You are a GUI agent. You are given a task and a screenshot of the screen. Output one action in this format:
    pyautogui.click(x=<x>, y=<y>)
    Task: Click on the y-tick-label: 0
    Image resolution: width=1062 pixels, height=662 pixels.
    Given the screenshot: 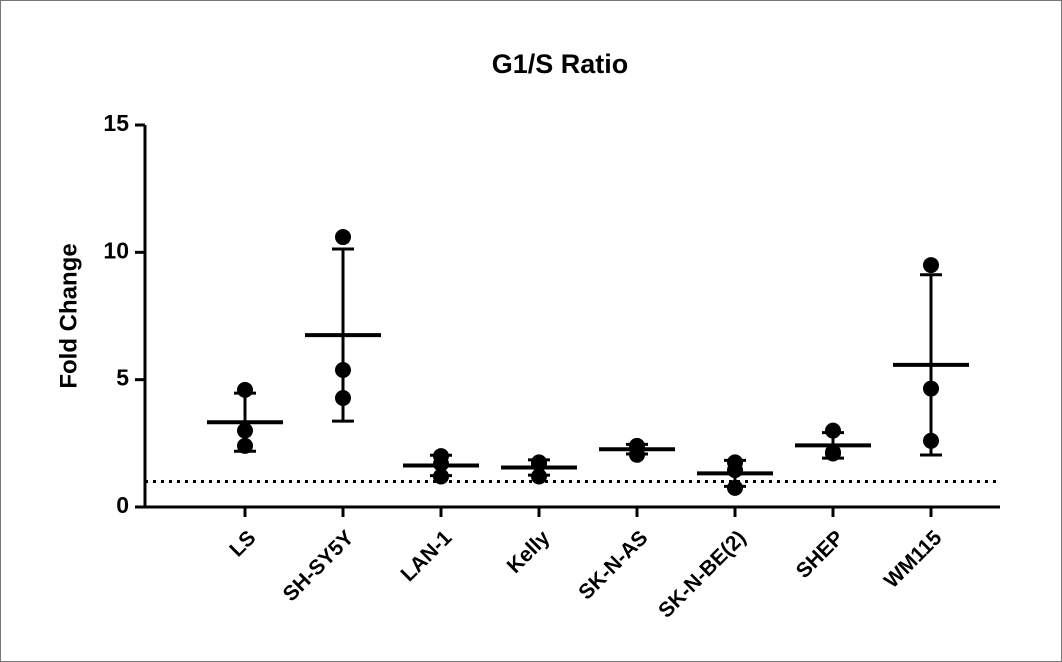 What is the action you would take?
    pyautogui.click(x=122, y=505)
    